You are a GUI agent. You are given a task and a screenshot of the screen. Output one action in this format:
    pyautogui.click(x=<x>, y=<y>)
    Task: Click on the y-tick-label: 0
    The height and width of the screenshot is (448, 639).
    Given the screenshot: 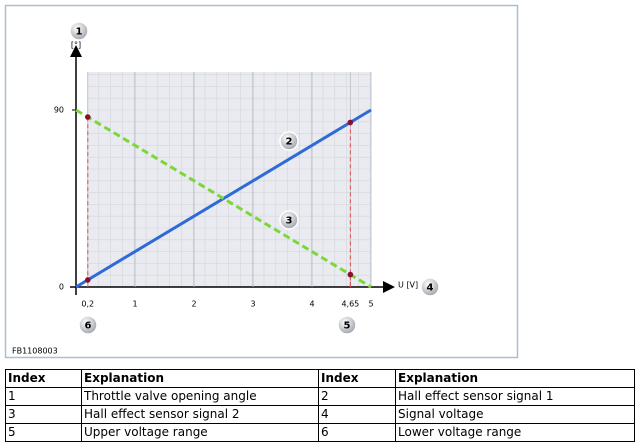 What is the action you would take?
    pyautogui.click(x=61, y=287)
    